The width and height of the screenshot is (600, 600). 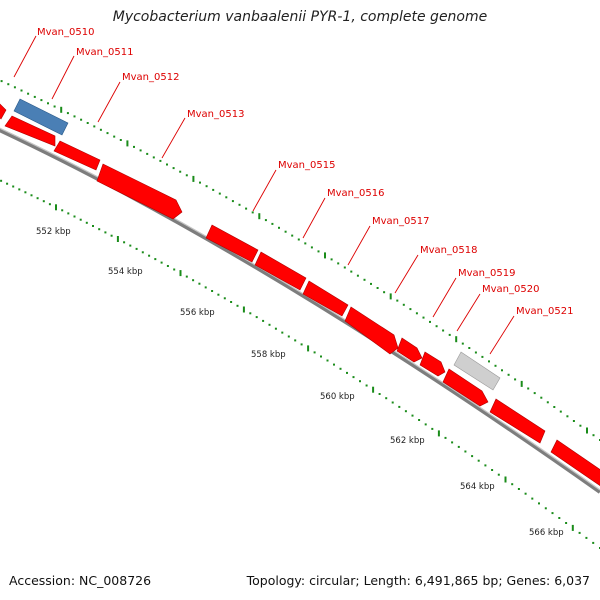 I want to click on gene-box-blue, so click(x=41, y=117).